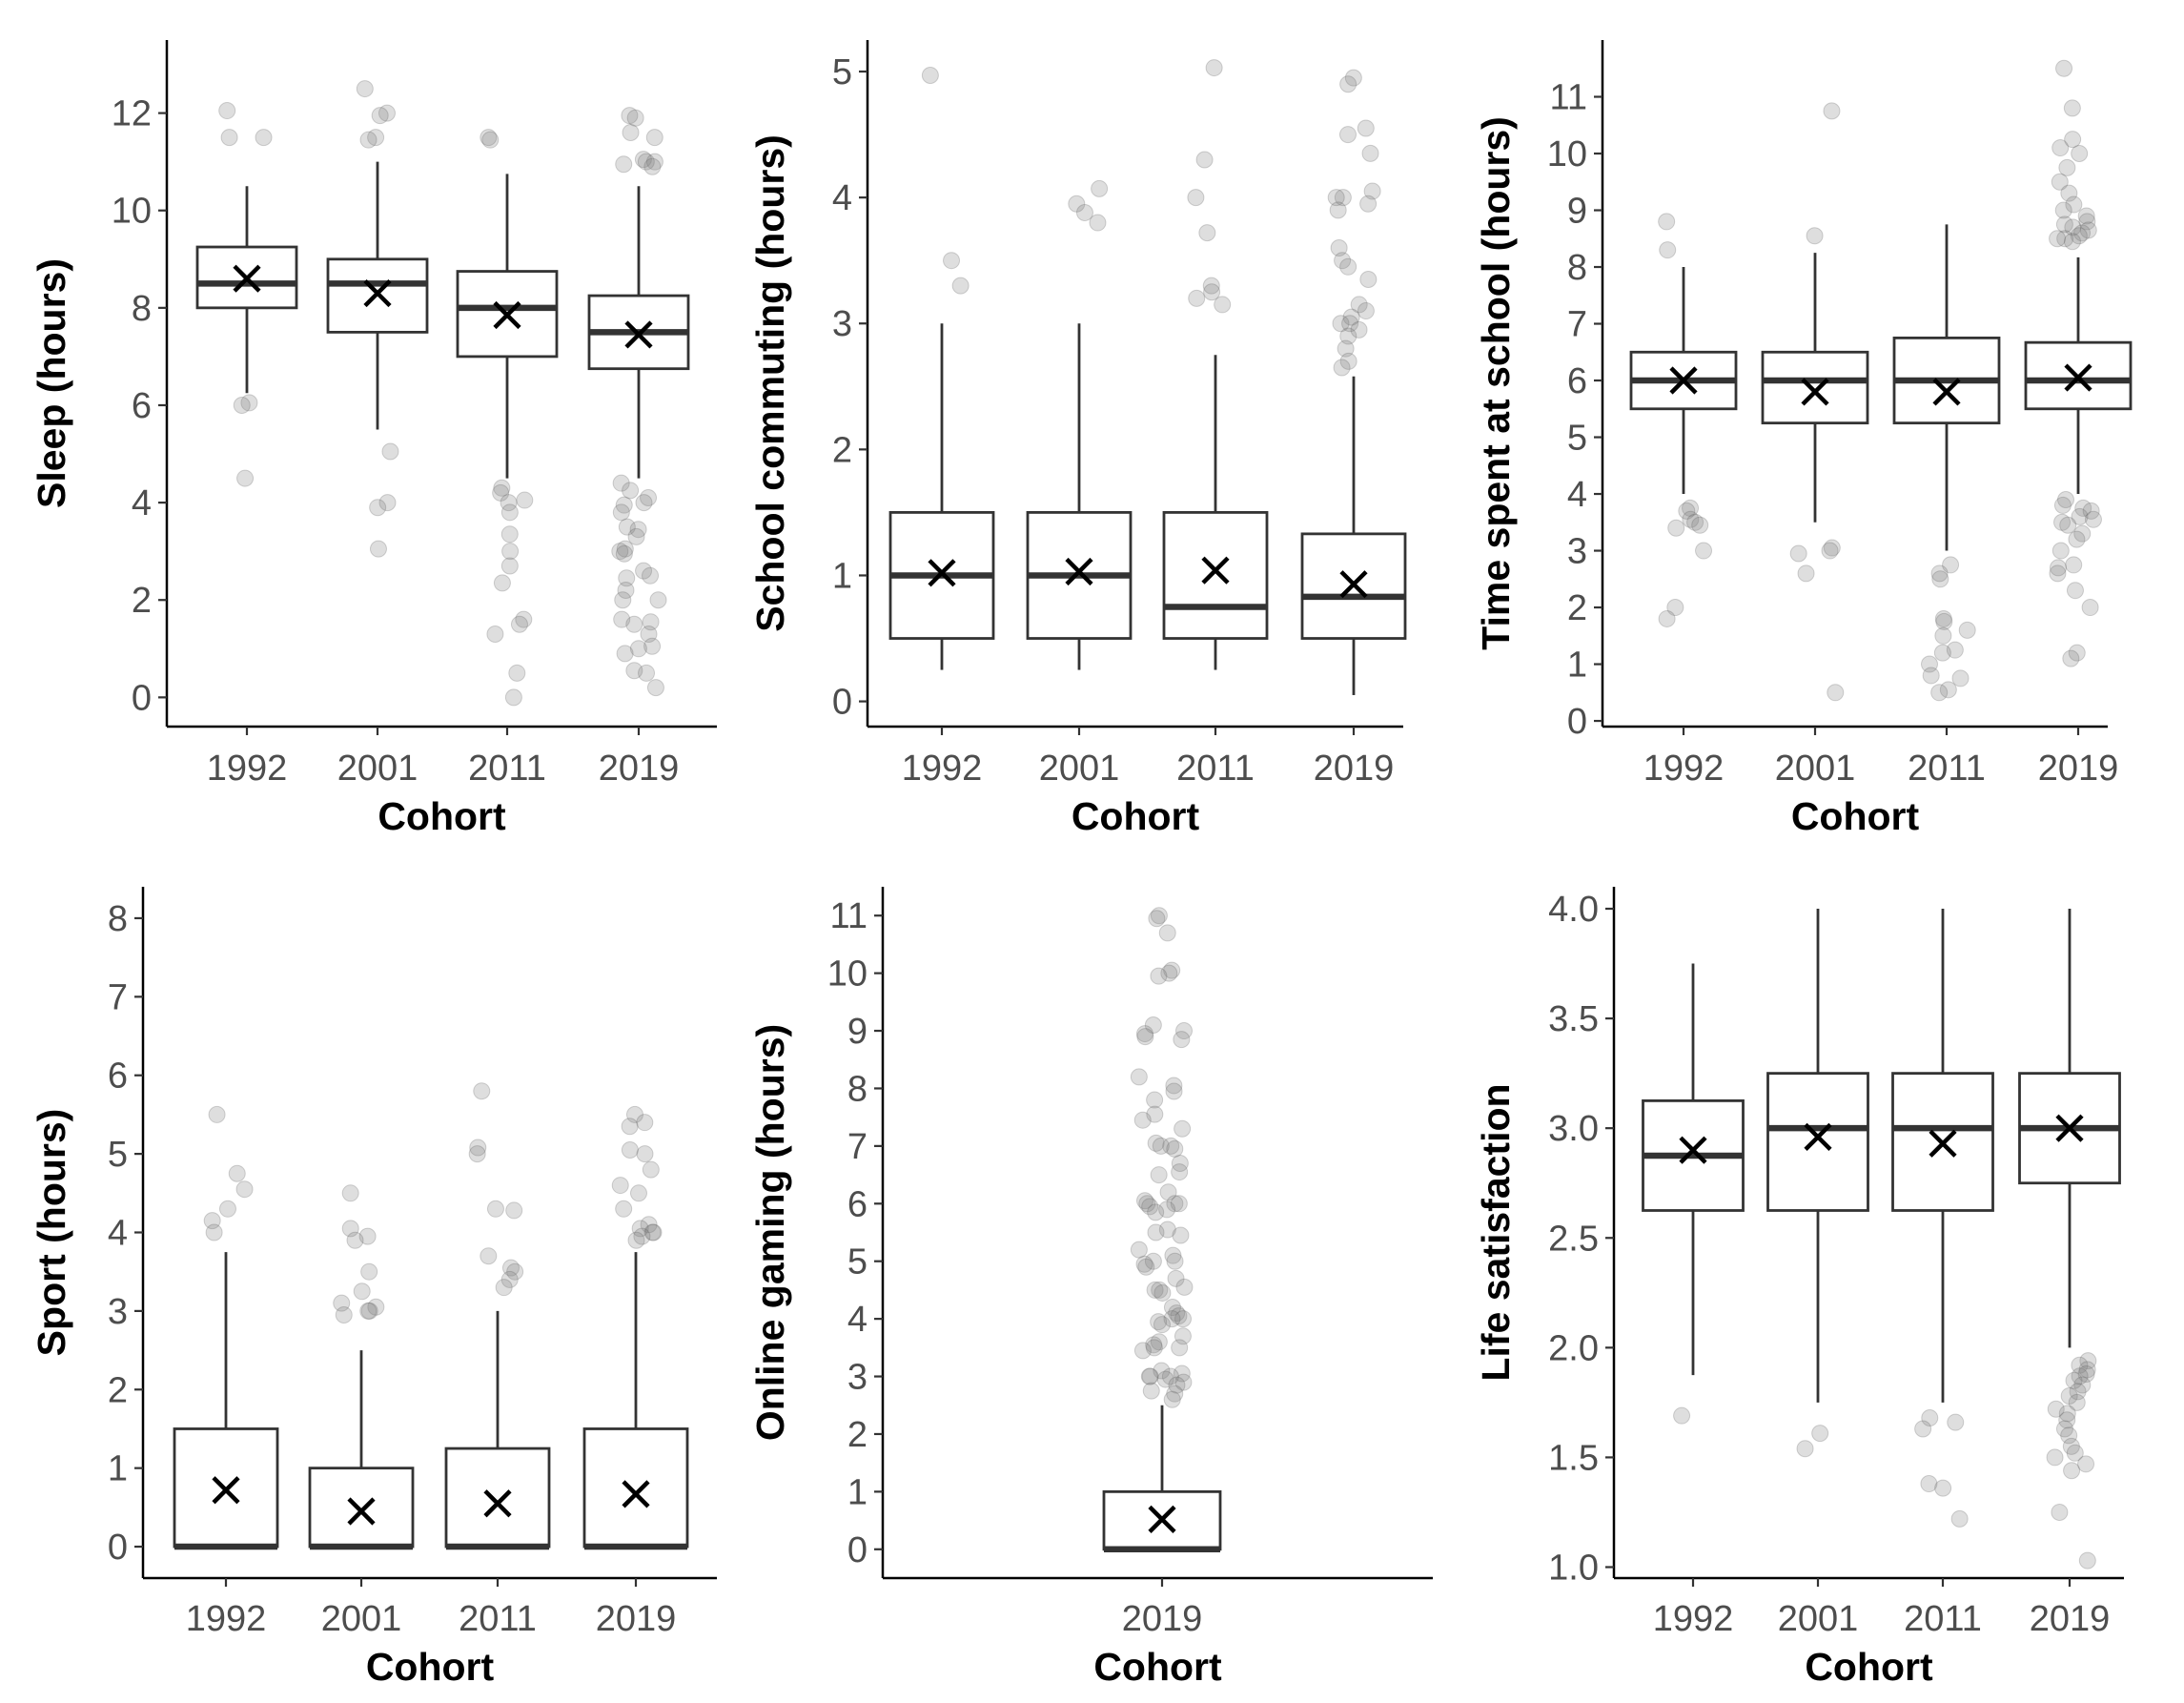 This screenshot has width=2184, height=1703. I want to click on y-axis-title: Sleep (hours), so click(52, 383).